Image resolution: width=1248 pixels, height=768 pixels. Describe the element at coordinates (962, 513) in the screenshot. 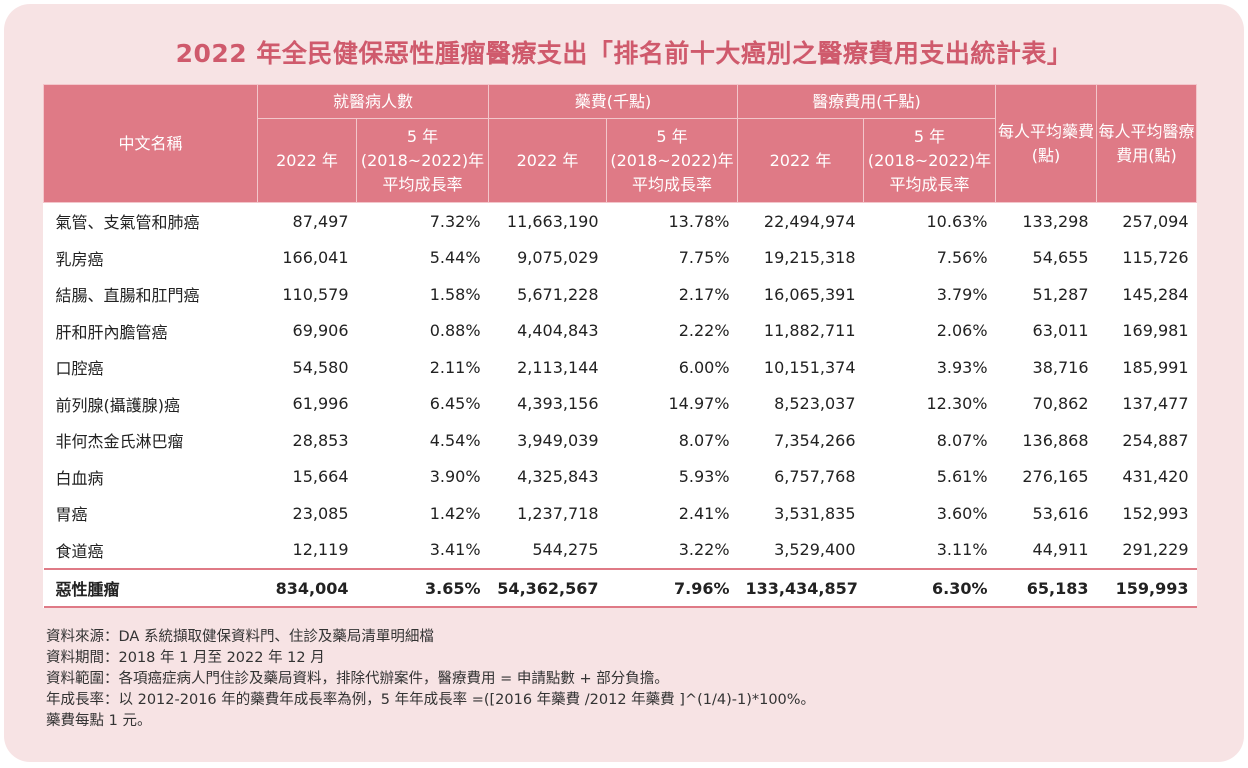

I see `cell-medical-growth: 3.60%` at that location.